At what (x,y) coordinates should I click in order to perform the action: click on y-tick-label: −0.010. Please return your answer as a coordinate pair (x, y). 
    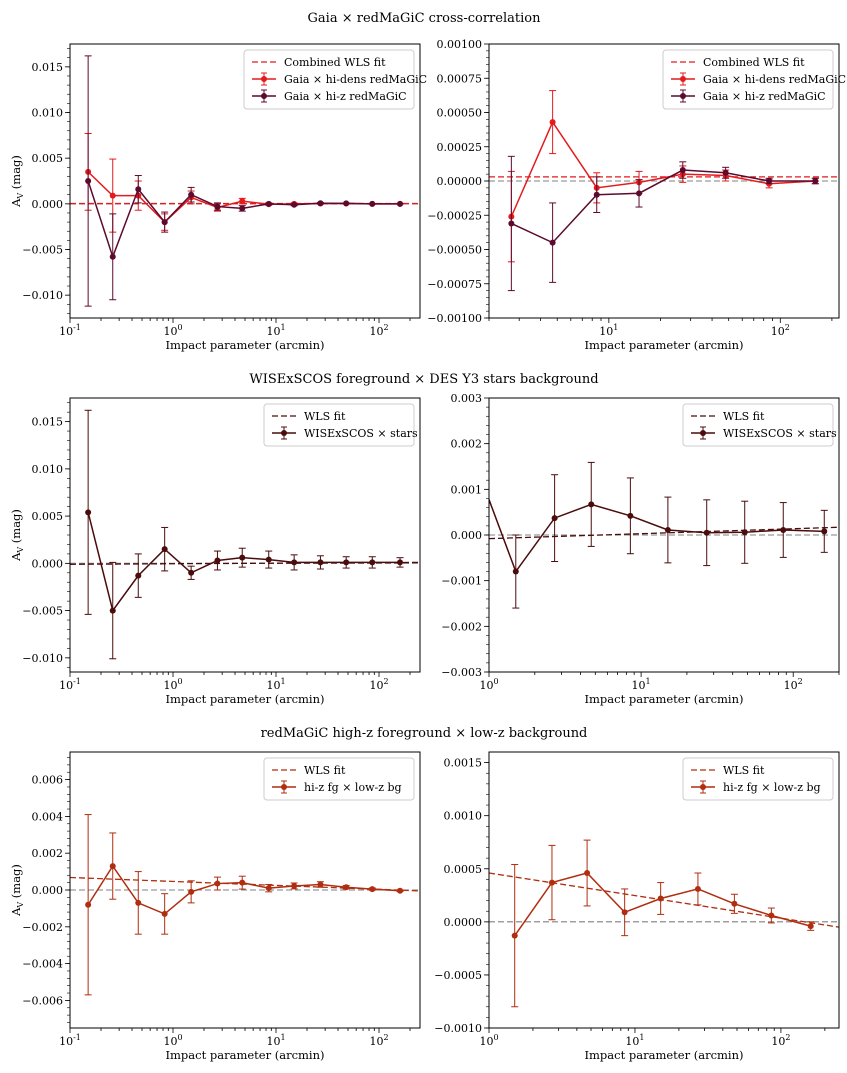
    Looking at the image, I should click on (42, 295).